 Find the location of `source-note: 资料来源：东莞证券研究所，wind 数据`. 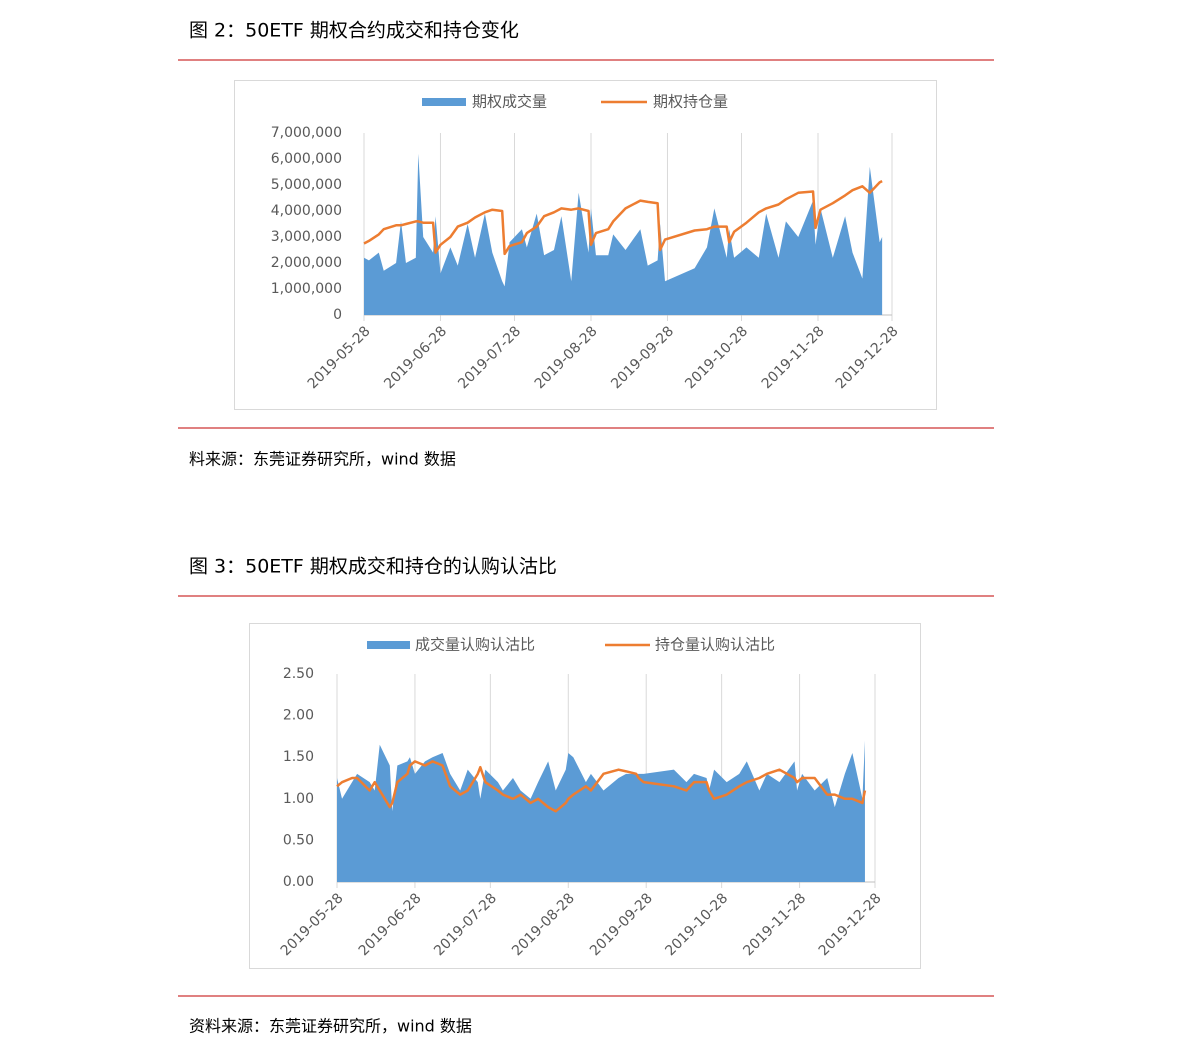

source-note: 资料来源：东莞证券研究所，wind 数据 is located at coordinates (330, 1026).